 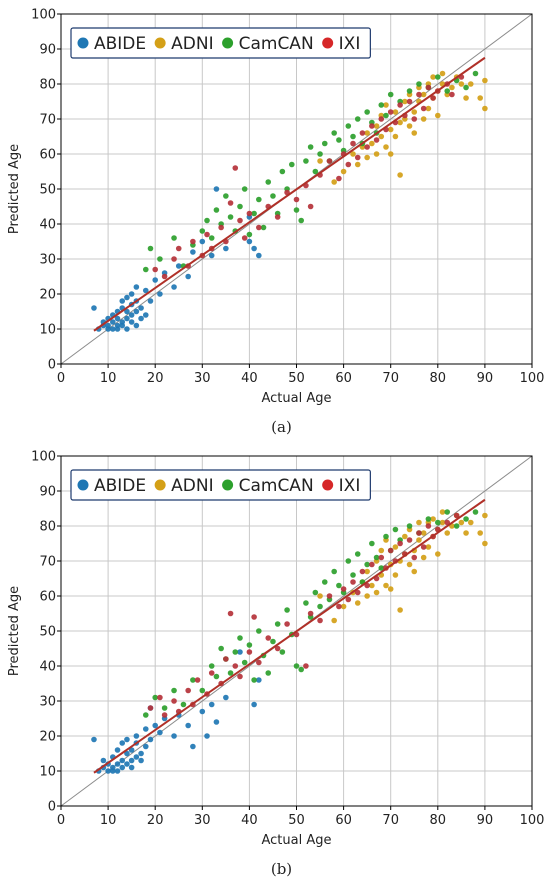 What do you see at coordinates (155, 820) in the screenshot?
I see `x-tick-label: 20` at bounding box center [155, 820].